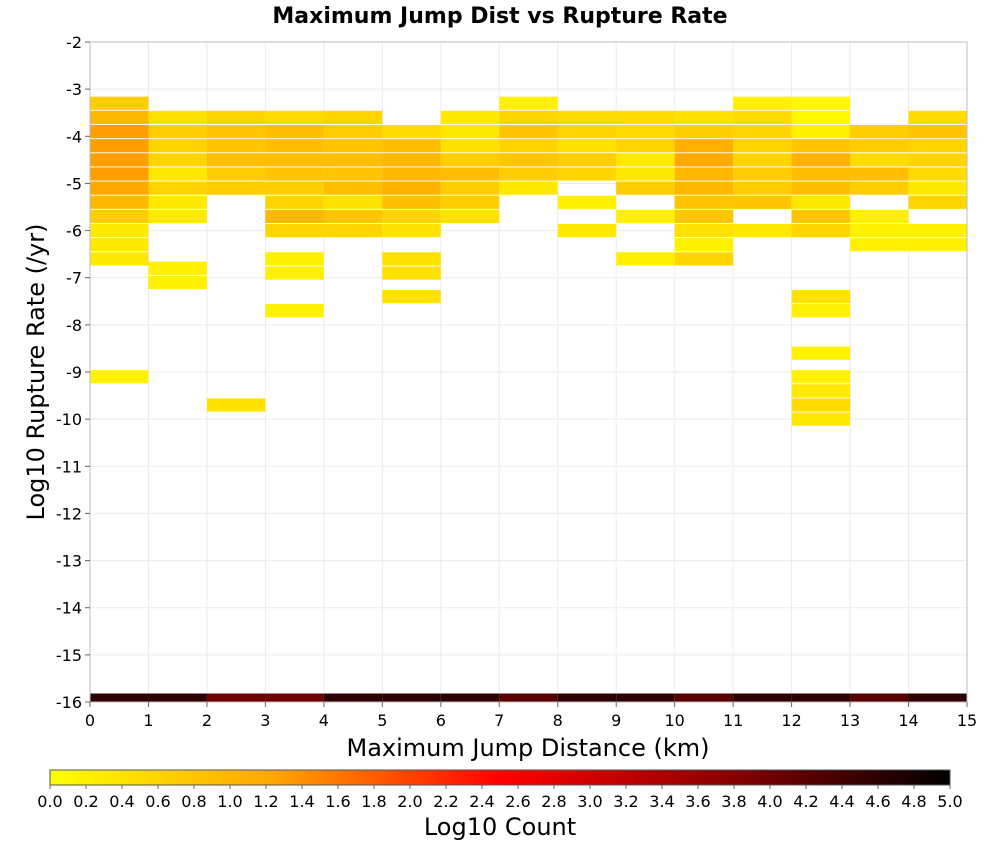 This screenshot has width=1000, height=854. I want to click on x-tick-label: 8, so click(558, 720).